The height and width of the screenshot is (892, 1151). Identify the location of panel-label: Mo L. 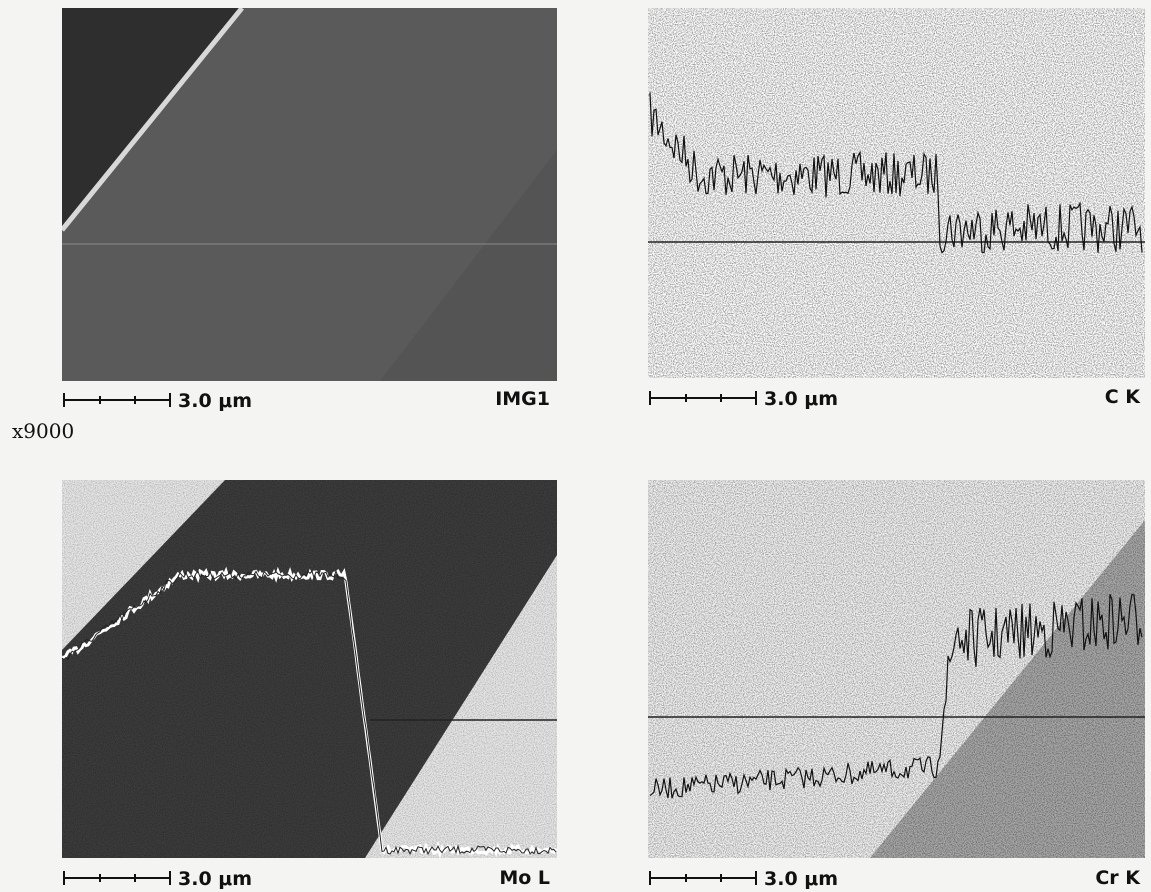
(524, 878).